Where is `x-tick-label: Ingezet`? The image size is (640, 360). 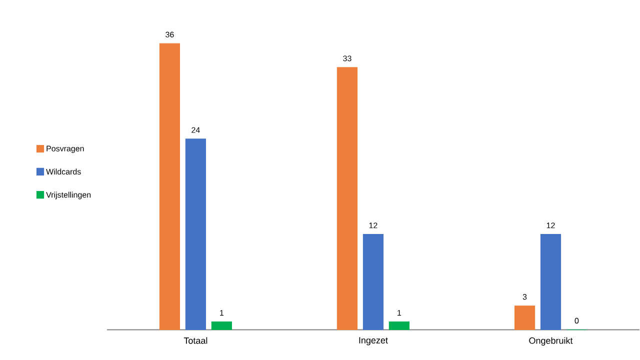
x-tick-label: Ingezet is located at coordinates (373, 341).